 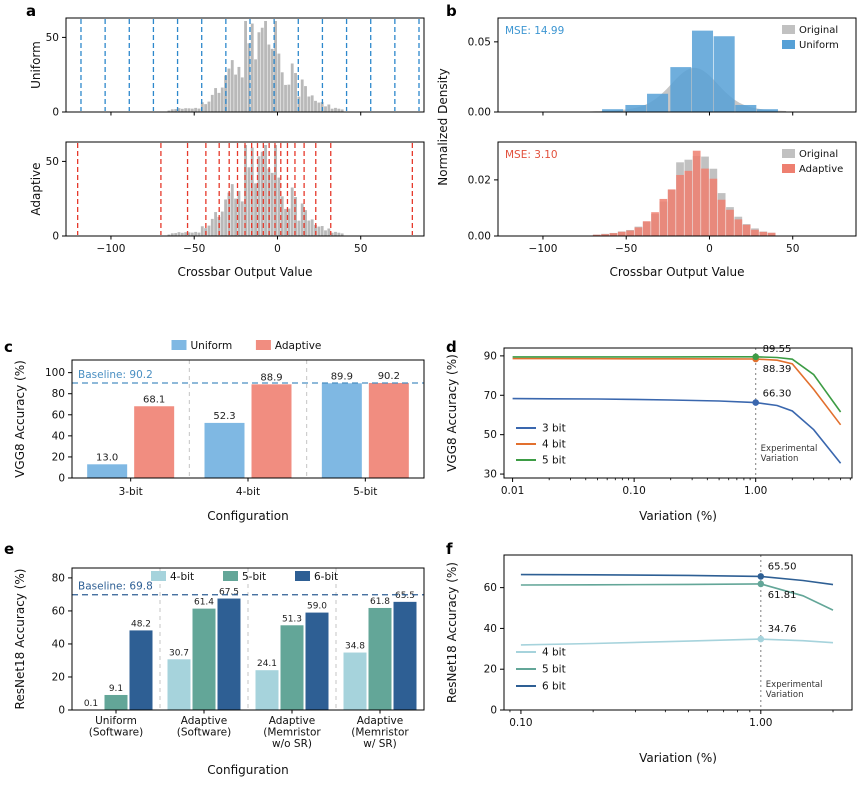 What do you see at coordinates (380, 744) in the screenshot?
I see `svg-text: w/ SR)` at bounding box center [380, 744].